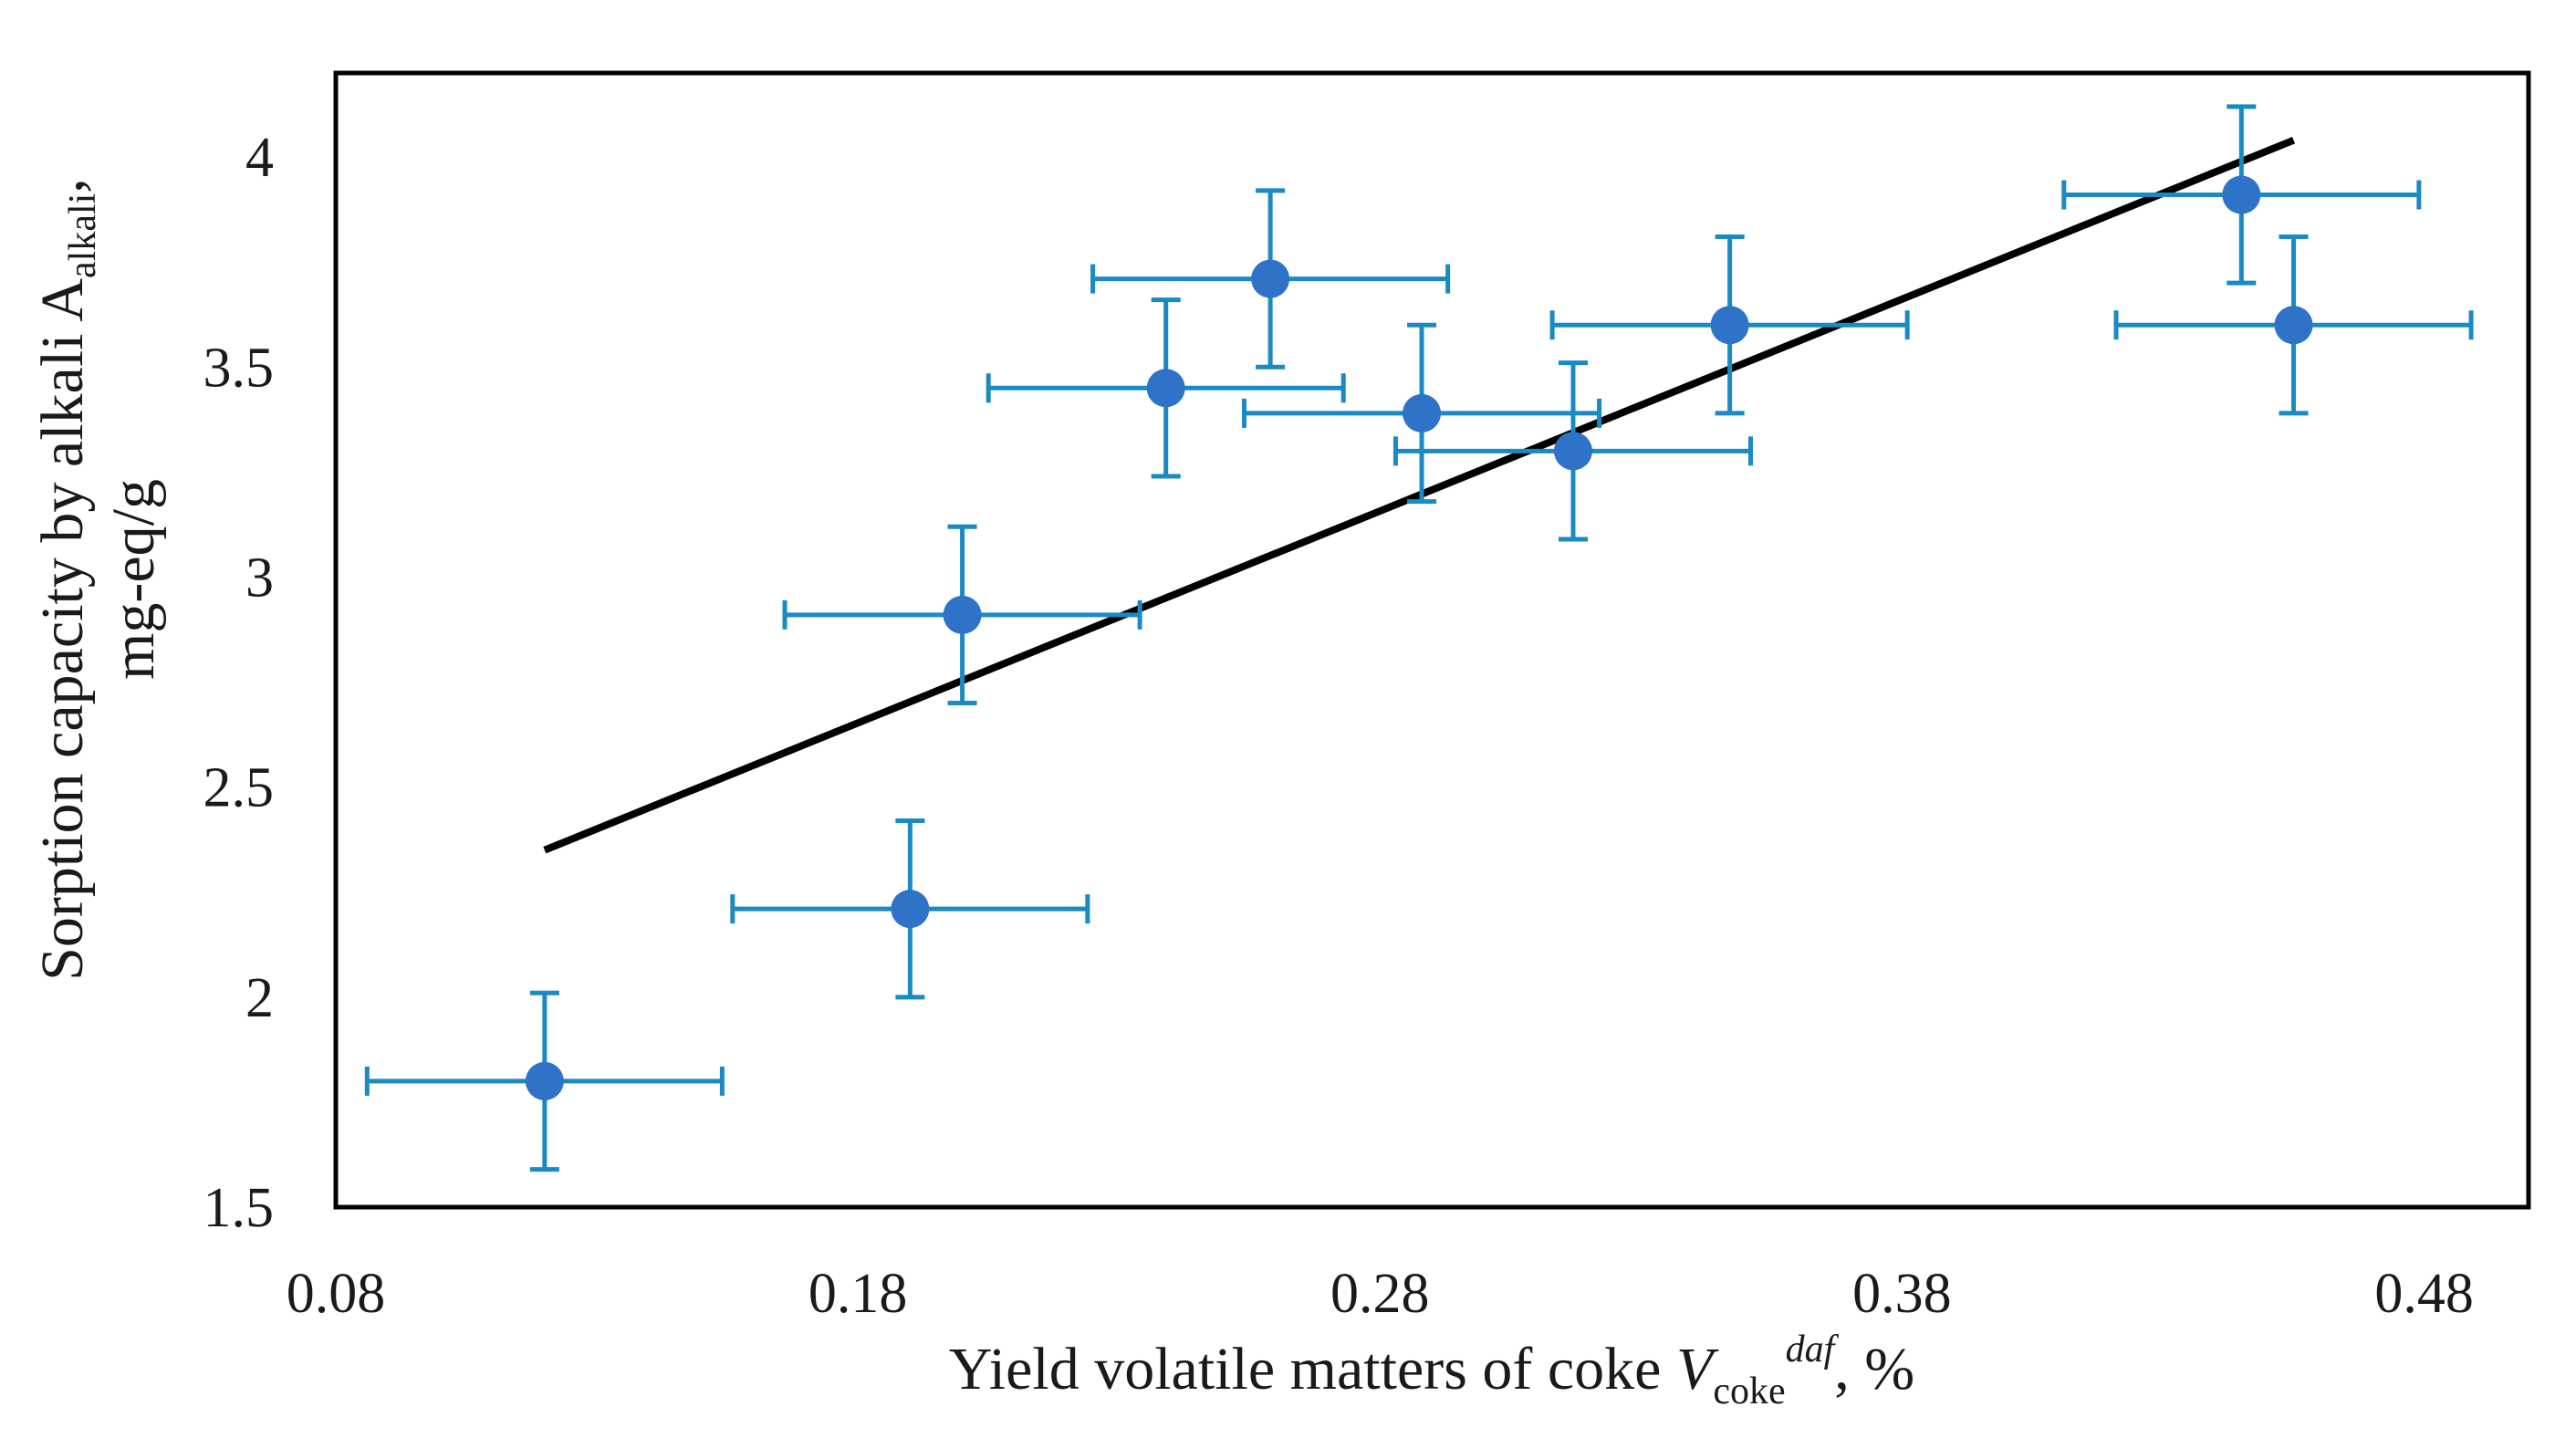  I want to click on x-axis-title-subscript: coke, so click(1749, 1391).